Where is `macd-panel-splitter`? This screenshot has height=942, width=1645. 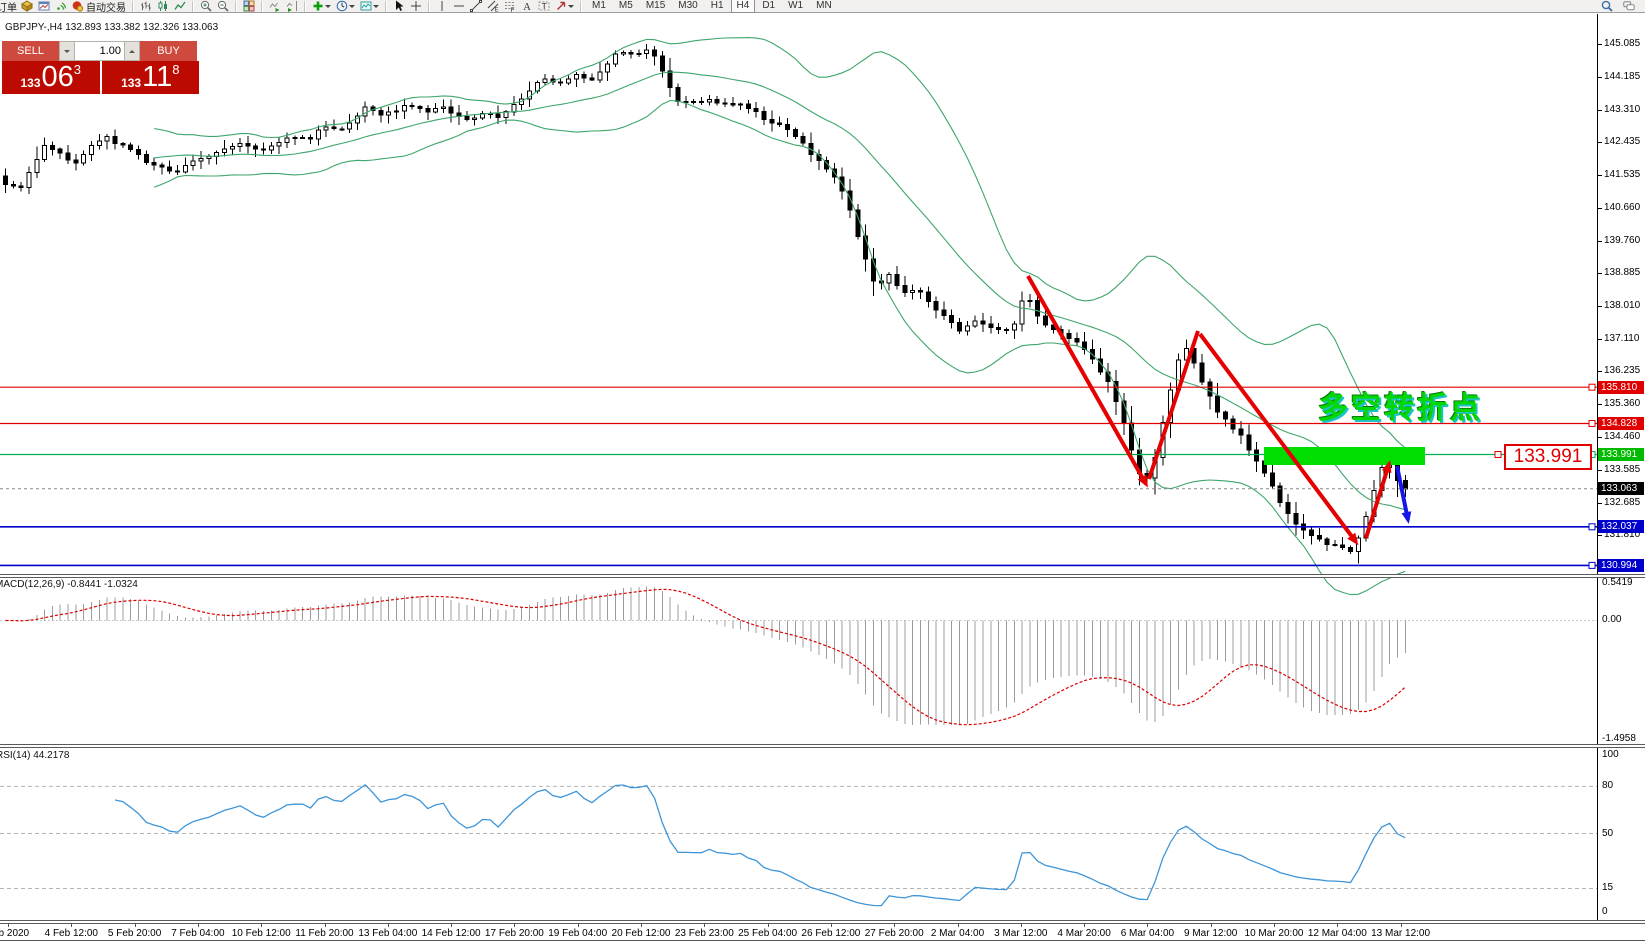
macd-panel-splitter is located at coordinates (822, 576).